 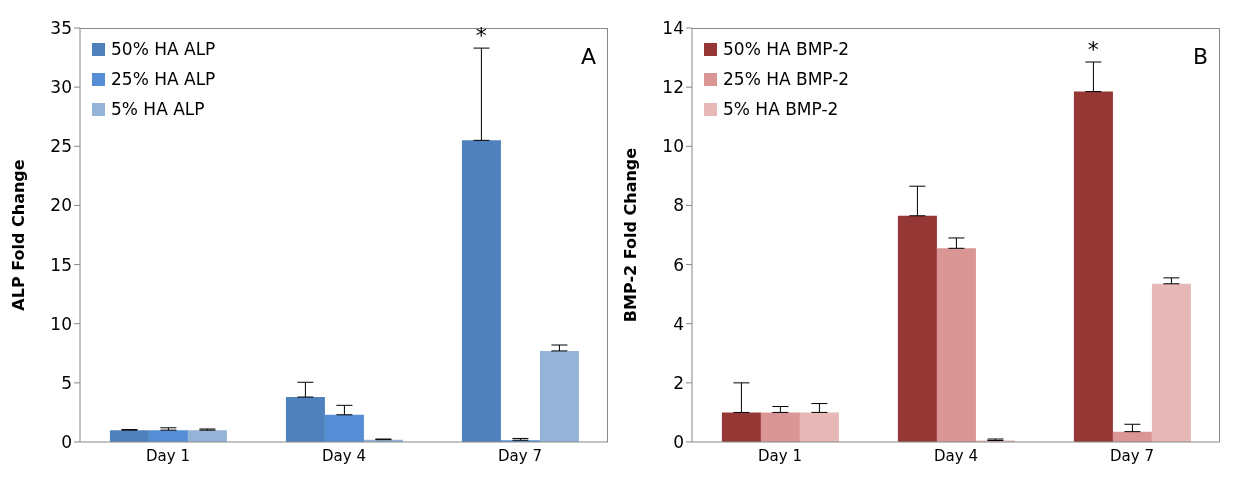 What do you see at coordinates (673, 87) in the screenshot?
I see `y-tick-label: 12` at bounding box center [673, 87].